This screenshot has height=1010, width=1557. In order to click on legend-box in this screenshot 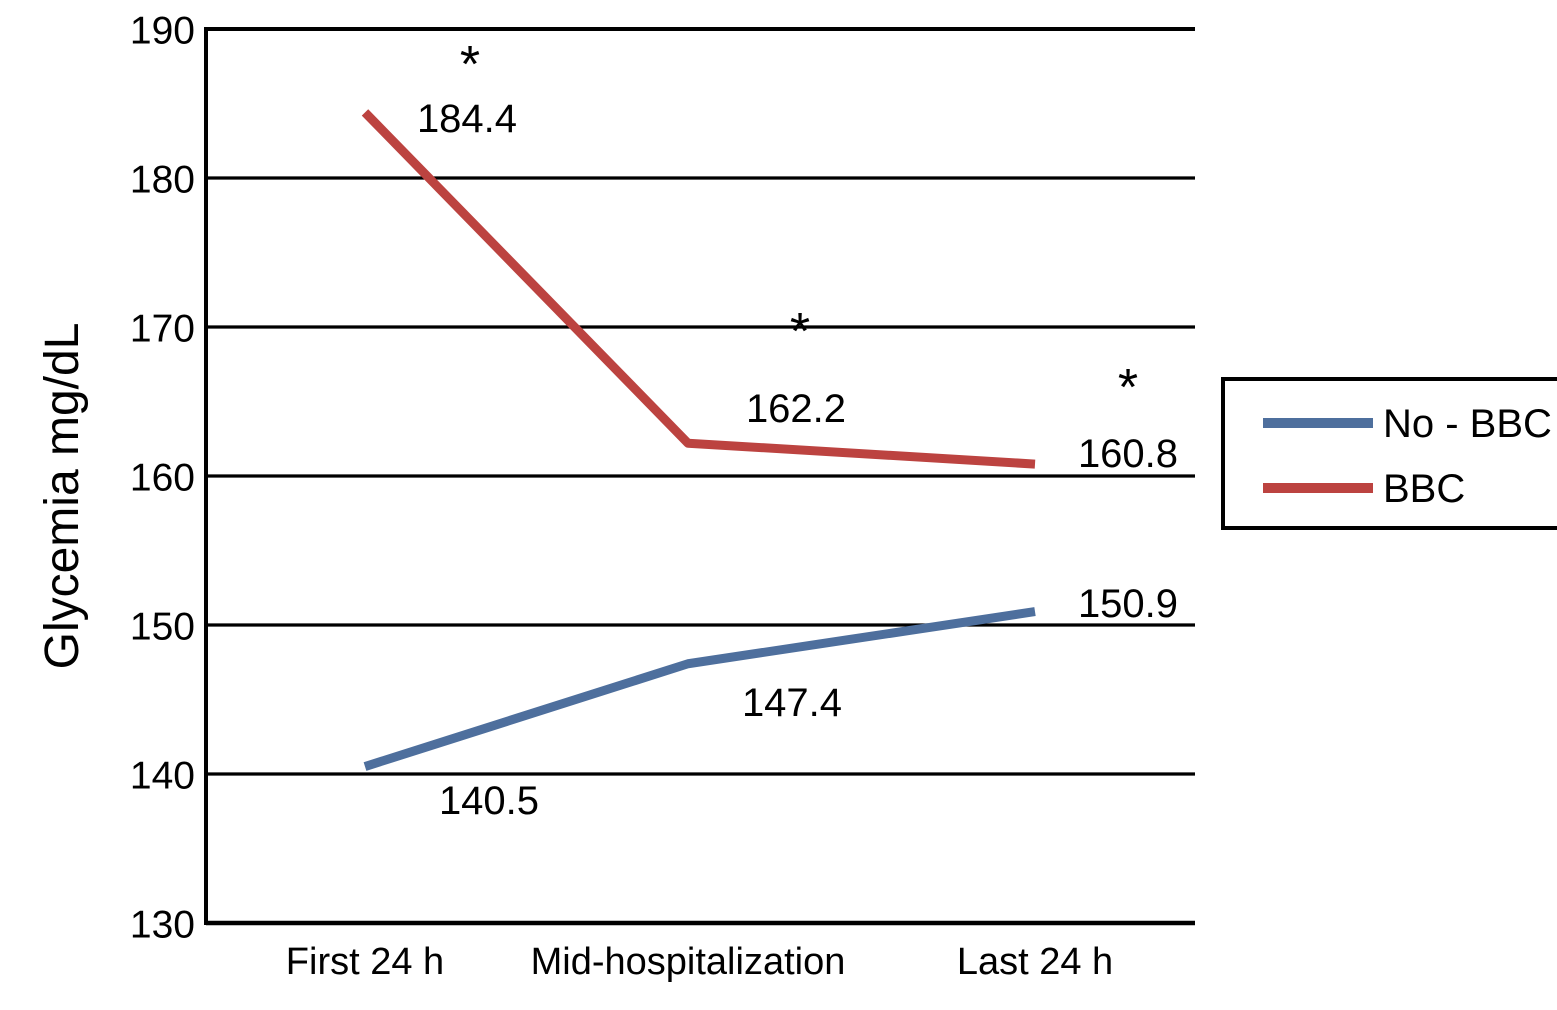, I will do `click(1389, 453)`.